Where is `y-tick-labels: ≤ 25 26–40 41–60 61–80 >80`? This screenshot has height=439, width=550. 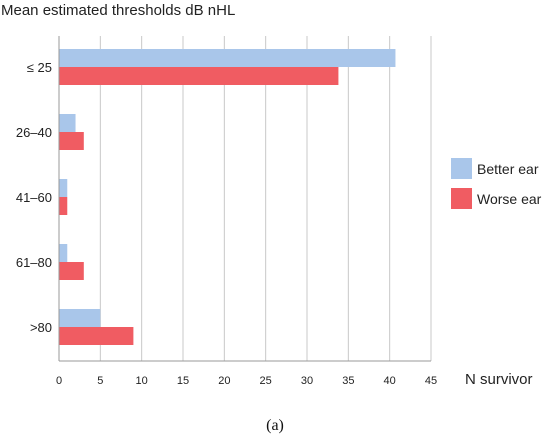 y-tick-labels: ≤ 25 26–40 41–60 61–80 >80 is located at coordinates (34, 197).